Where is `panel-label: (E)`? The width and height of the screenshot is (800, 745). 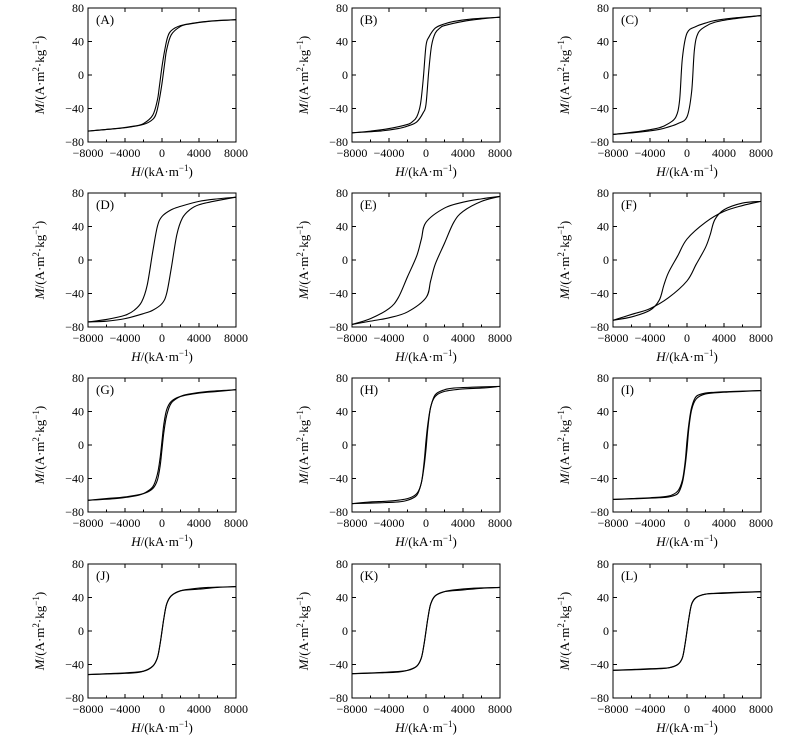
panel-label: (E) is located at coordinates (368, 204).